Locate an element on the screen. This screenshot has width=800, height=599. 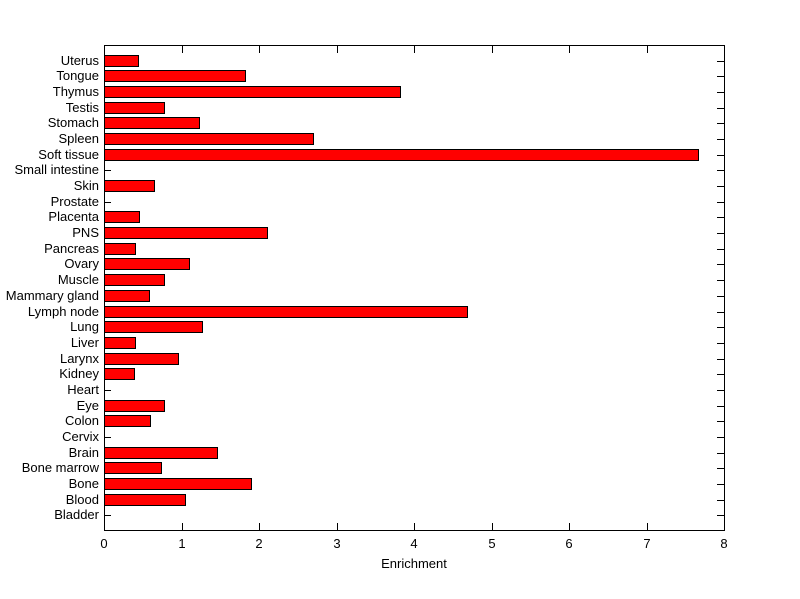
y-tick-label: PNS is located at coordinates (85, 232).